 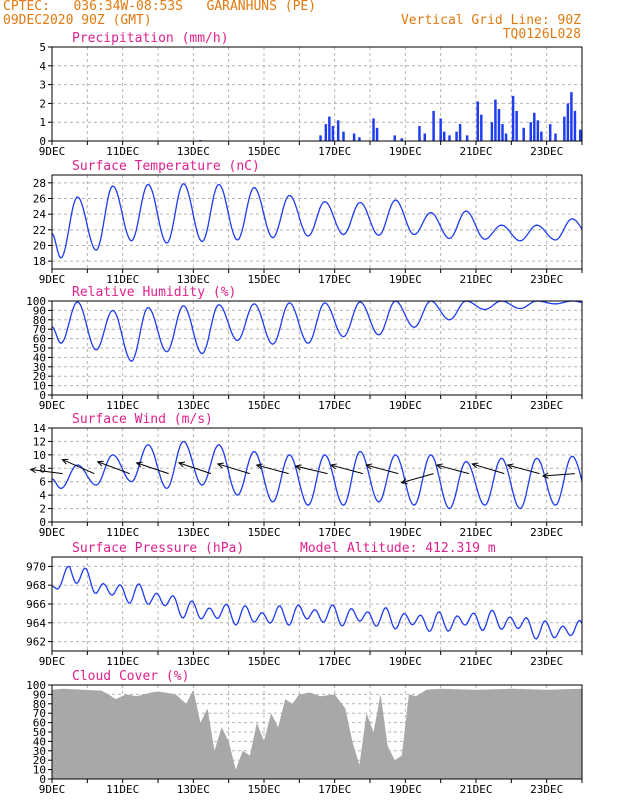 I want to click on y-tick-label: 28, so click(x=39, y=183).